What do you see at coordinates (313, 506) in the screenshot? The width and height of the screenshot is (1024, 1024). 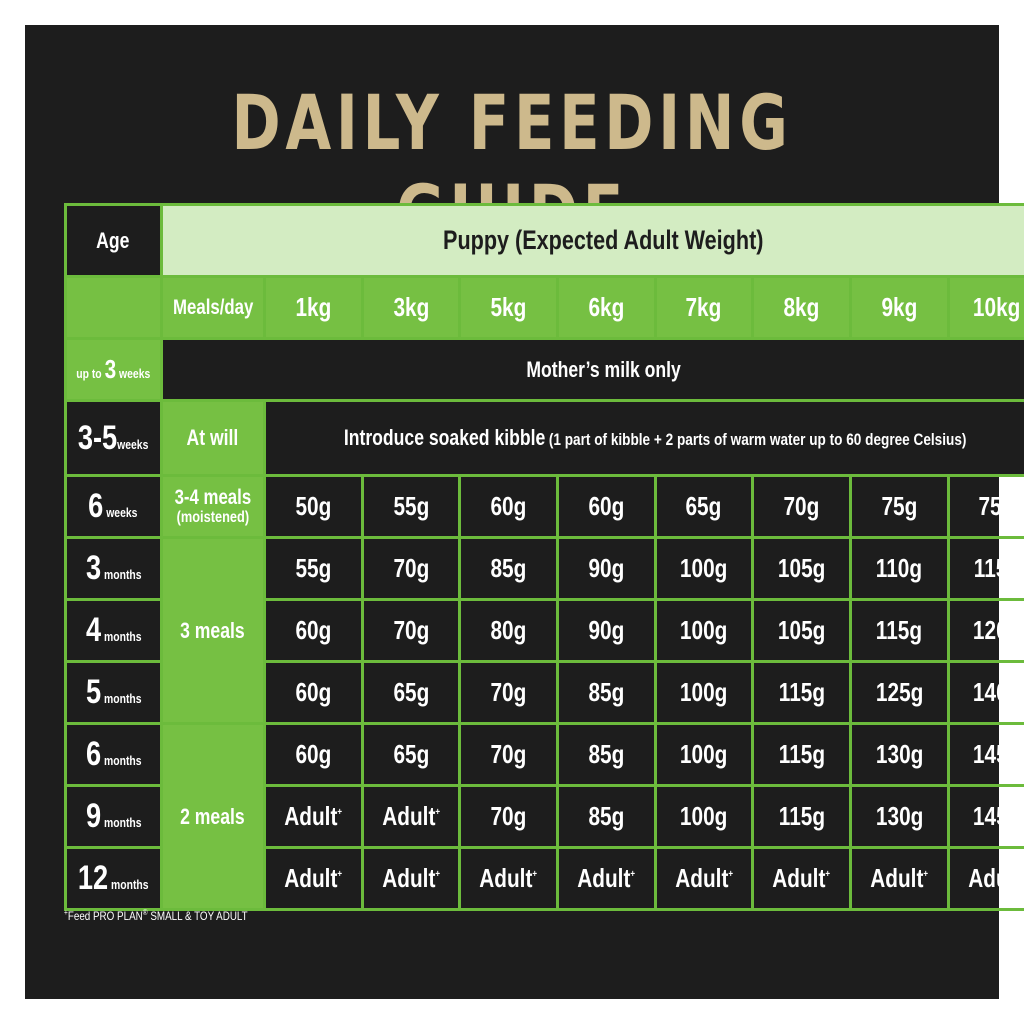 I see `amount-cell: 50g` at bounding box center [313, 506].